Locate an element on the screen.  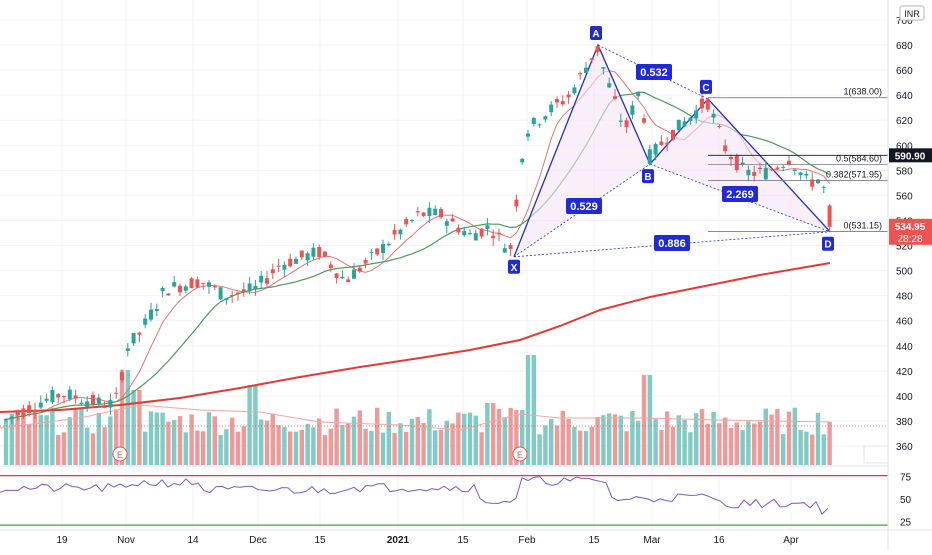
pattern-point-label: B is located at coordinates (647, 177).